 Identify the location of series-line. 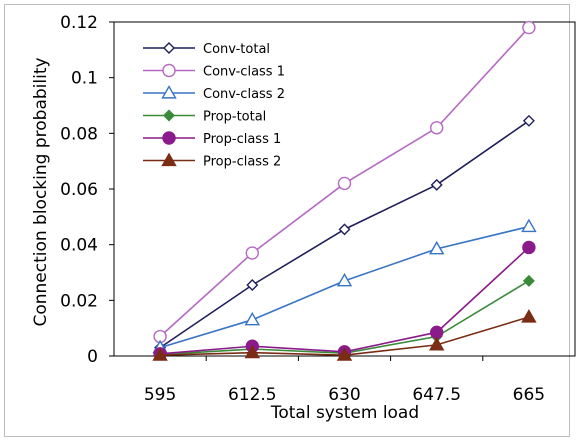
(345, 318).